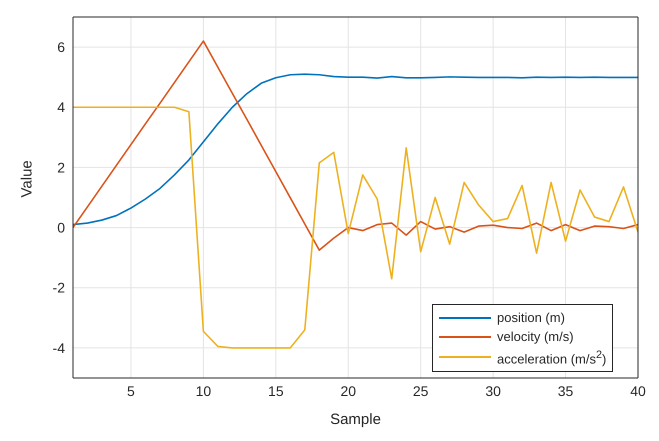 The height and width of the screenshot is (441, 659). What do you see at coordinates (638, 390) in the screenshot?
I see `x-tick-label: 40` at bounding box center [638, 390].